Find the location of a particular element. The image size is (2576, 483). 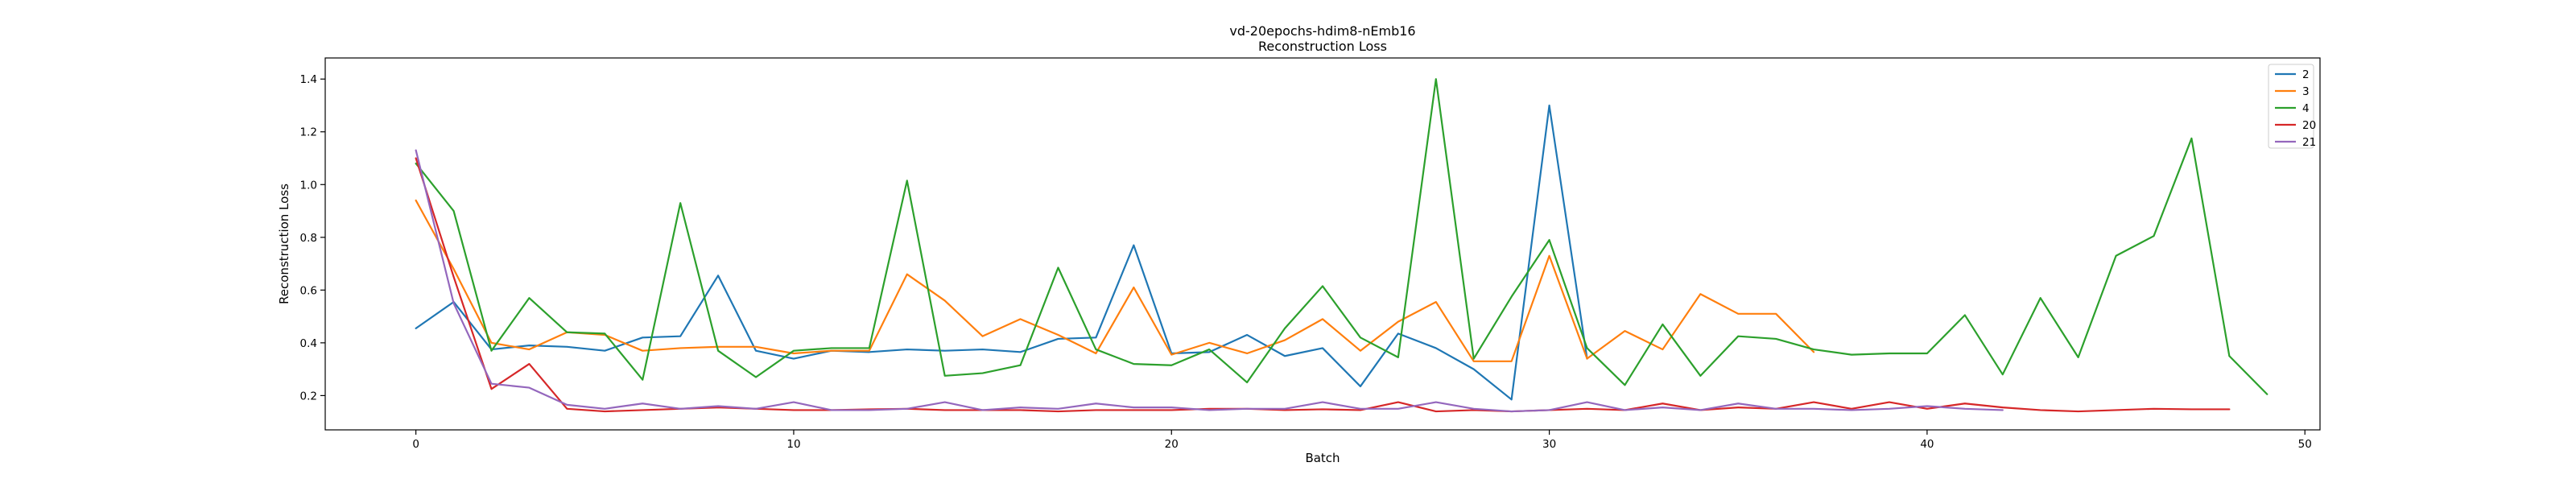

y-tick-label: 1.2 is located at coordinates (308, 132).